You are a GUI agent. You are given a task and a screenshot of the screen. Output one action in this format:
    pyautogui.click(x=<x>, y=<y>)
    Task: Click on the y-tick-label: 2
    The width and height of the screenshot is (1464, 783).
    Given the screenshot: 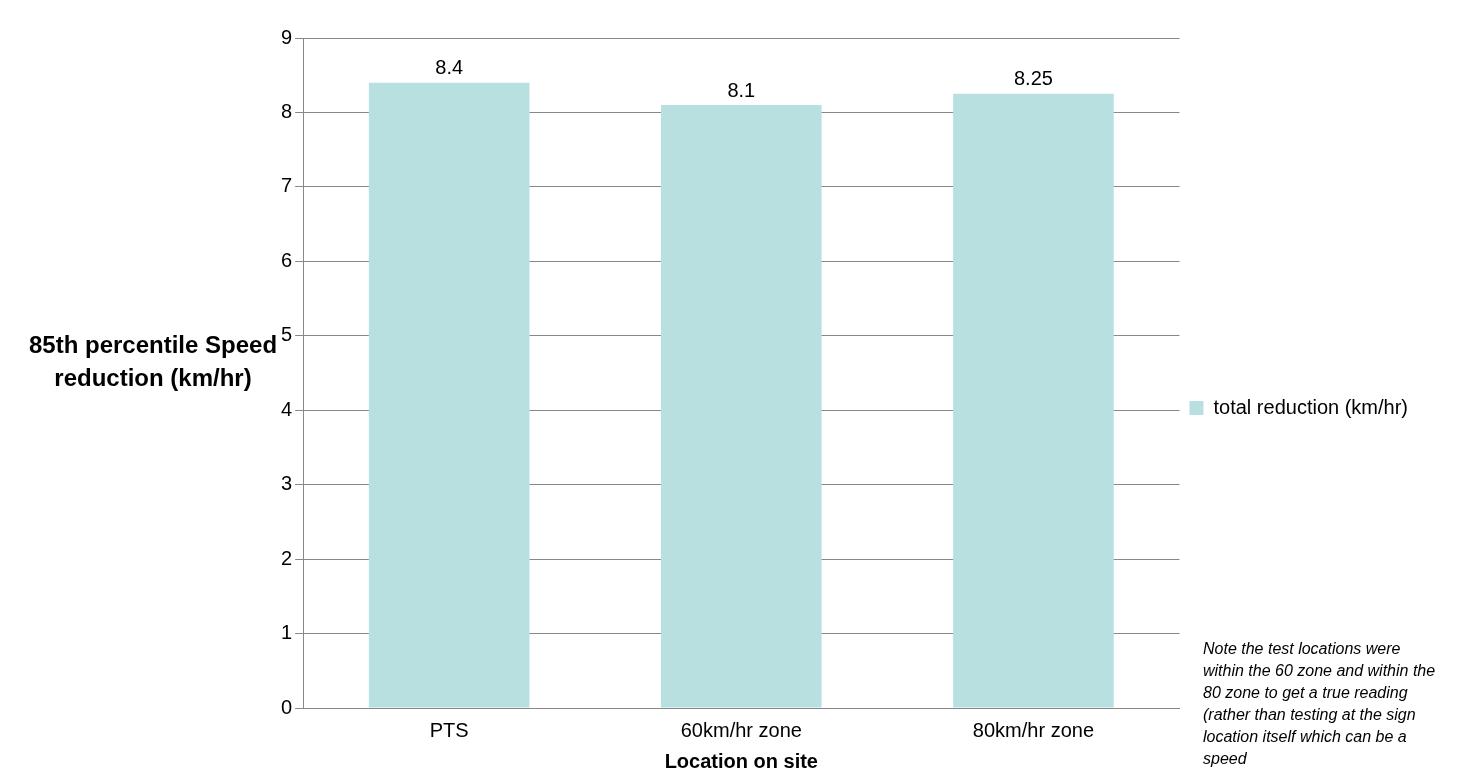 What is the action you would take?
    pyautogui.click(x=287, y=557)
    